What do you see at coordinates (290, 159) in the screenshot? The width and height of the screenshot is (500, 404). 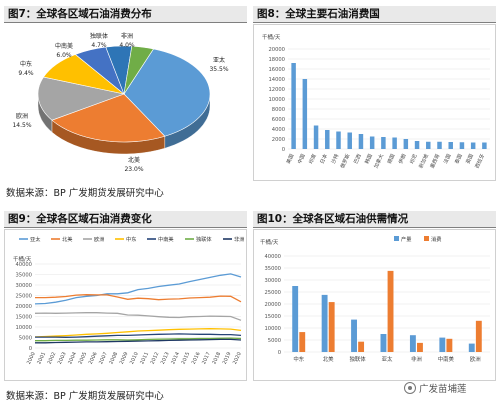 I see `xtick-label-0: 美国` at bounding box center [290, 159].